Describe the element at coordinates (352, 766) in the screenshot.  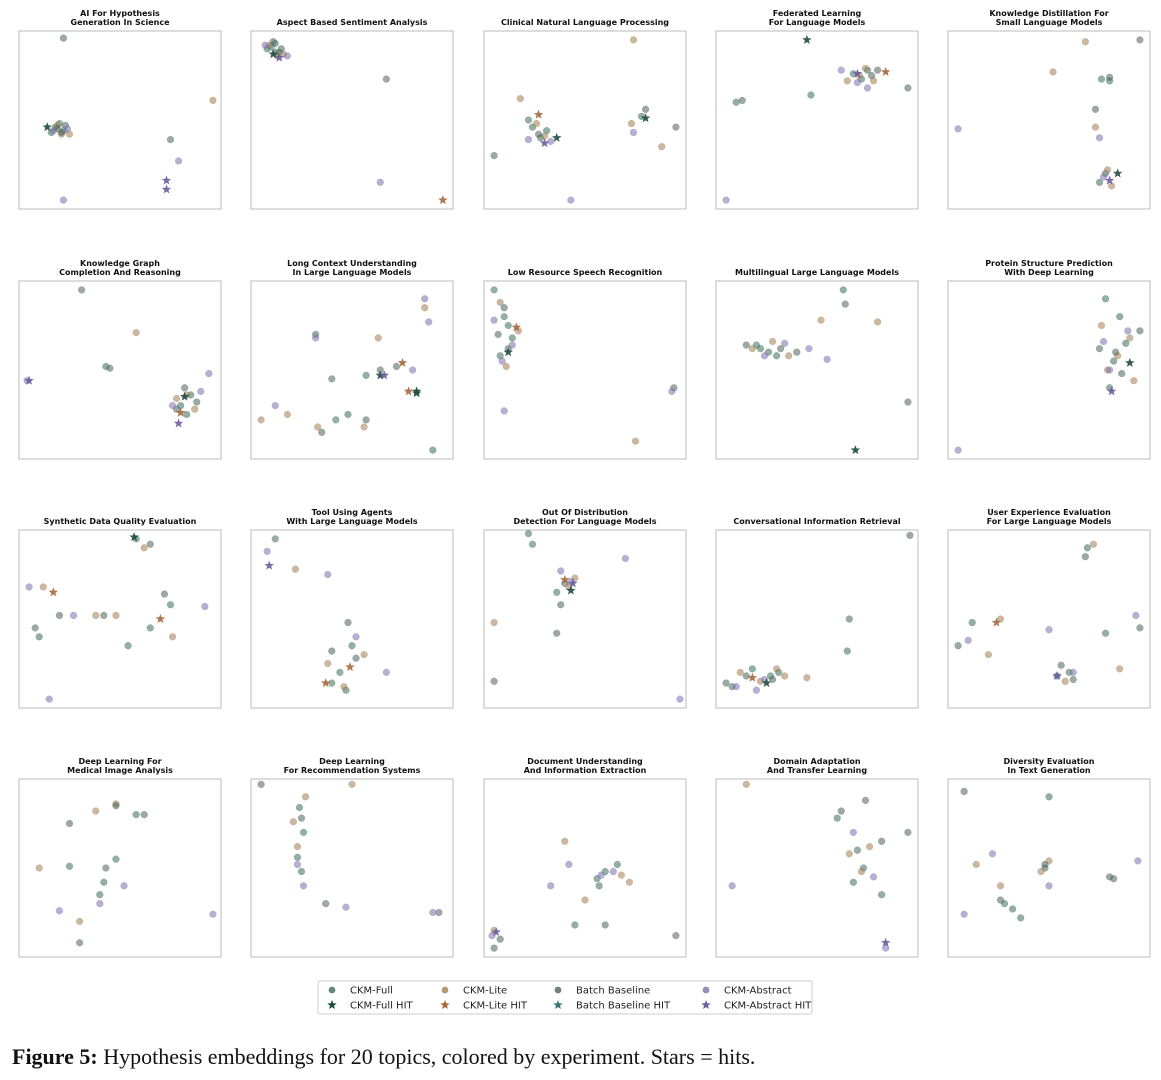
I see `panel-title: Deep Learning For Recommendation Systems` at that location.